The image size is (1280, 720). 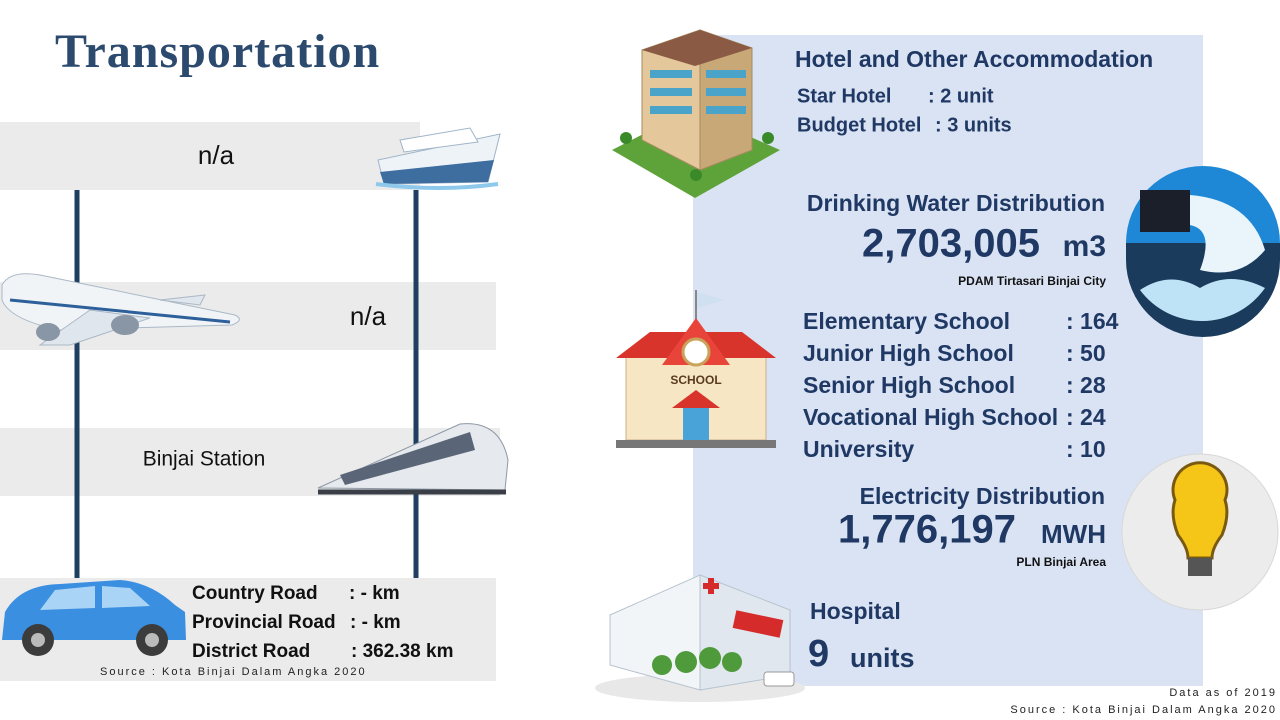 What do you see at coordinates (368, 316) in the screenshot?
I see `air-status: n/a` at bounding box center [368, 316].